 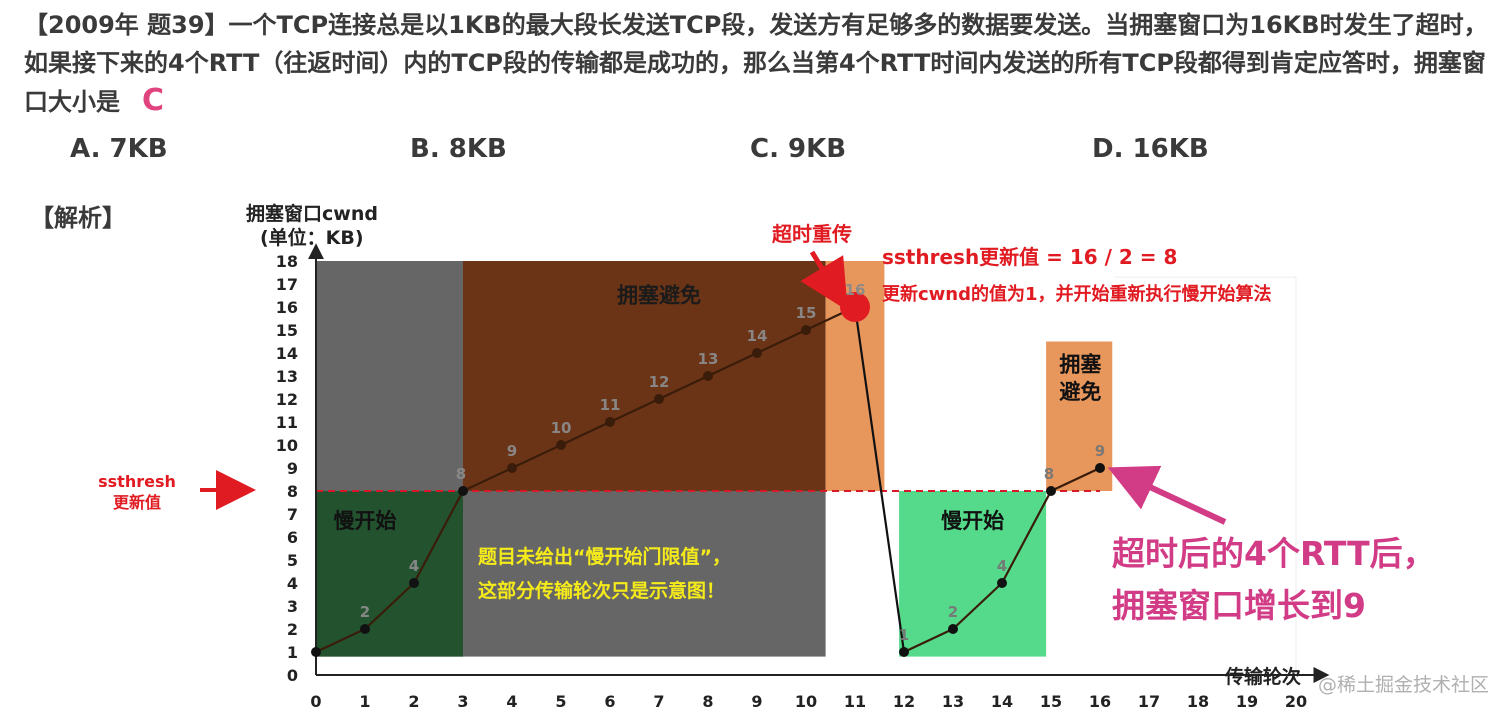 What do you see at coordinates (292, 514) in the screenshot?
I see `y-tick-label: 7` at bounding box center [292, 514].